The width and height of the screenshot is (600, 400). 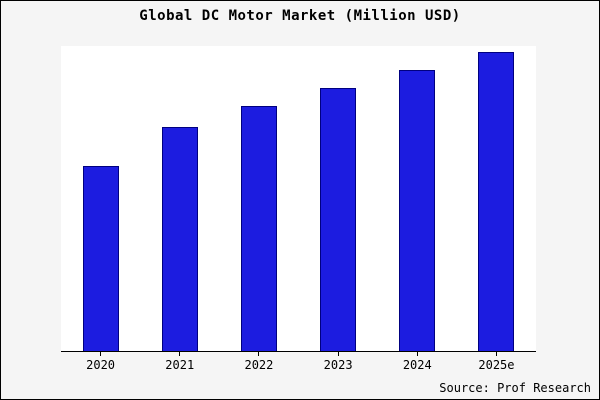 I want to click on bar-2020, so click(x=100, y=258).